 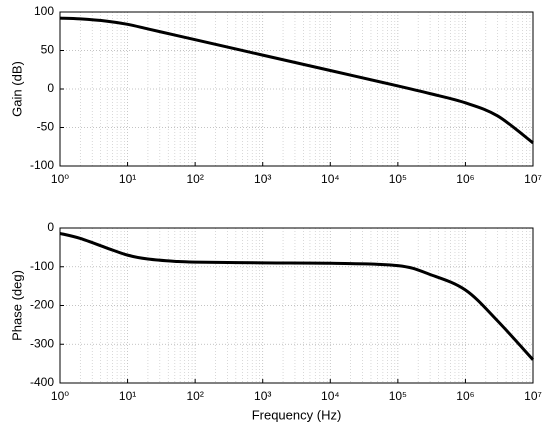 I want to click on y-tick-label: -400, so click(x=42, y=382).